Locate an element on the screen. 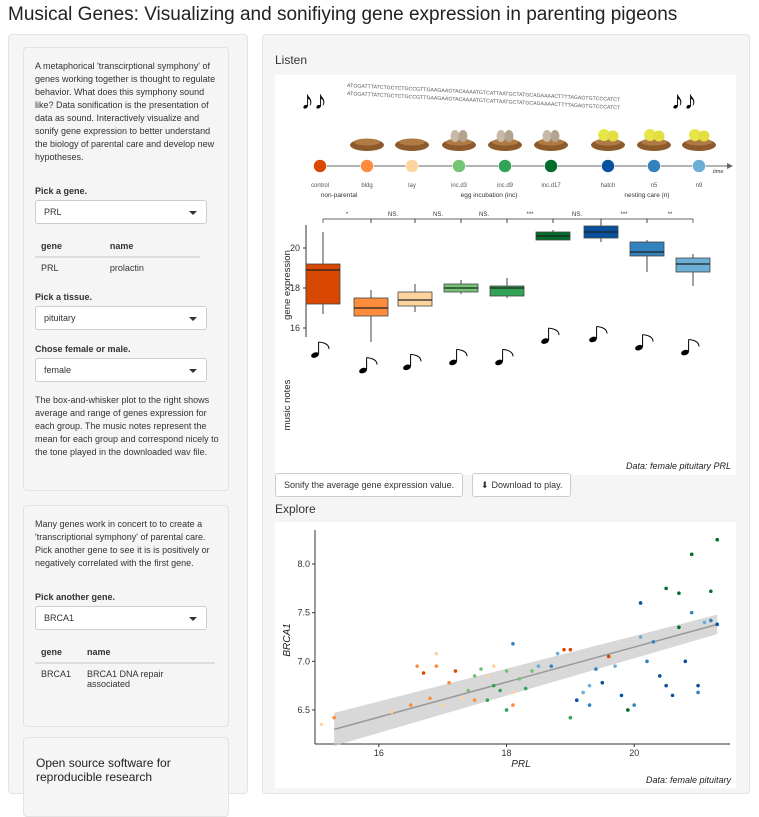  sex-select: female is located at coordinates (121, 370).